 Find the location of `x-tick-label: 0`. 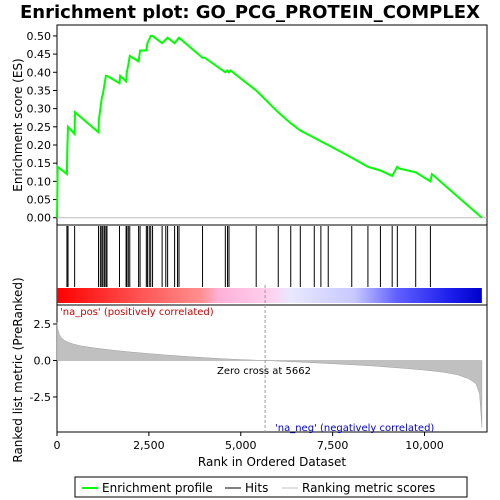

x-tick-label: 0 is located at coordinates (57, 445).